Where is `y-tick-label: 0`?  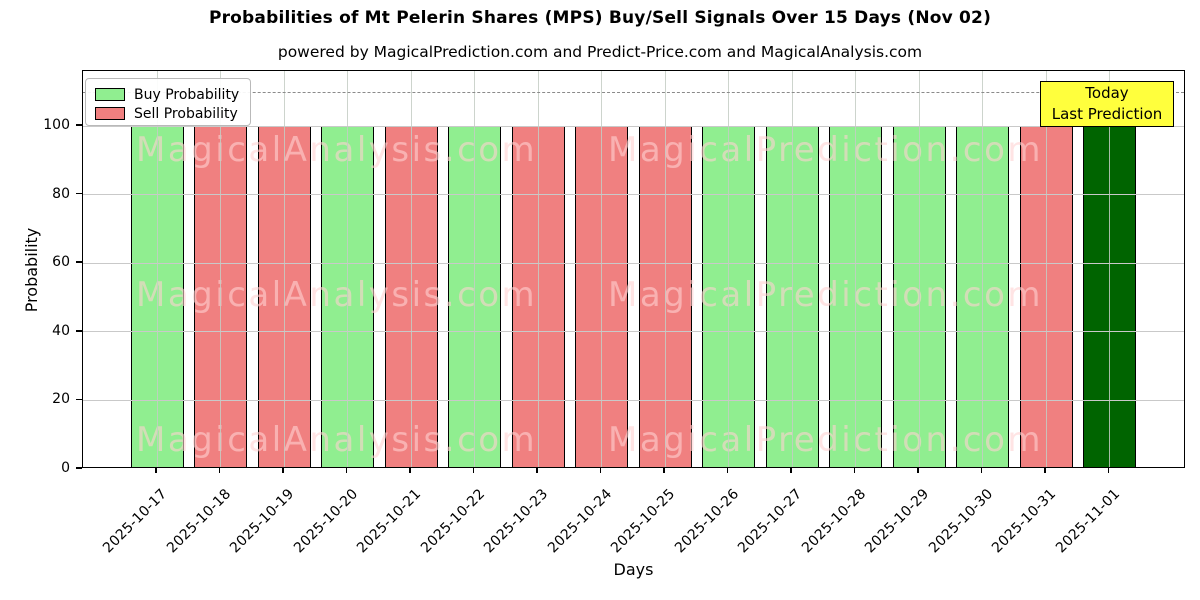 y-tick-label: 0 is located at coordinates (65, 468).